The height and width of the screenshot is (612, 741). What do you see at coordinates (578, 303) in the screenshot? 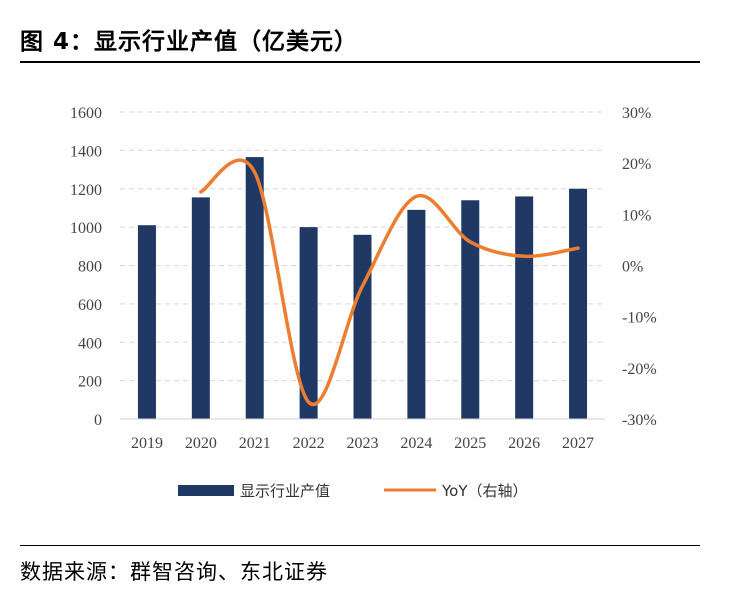
I see `bar-2027` at bounding box center [578, 303].